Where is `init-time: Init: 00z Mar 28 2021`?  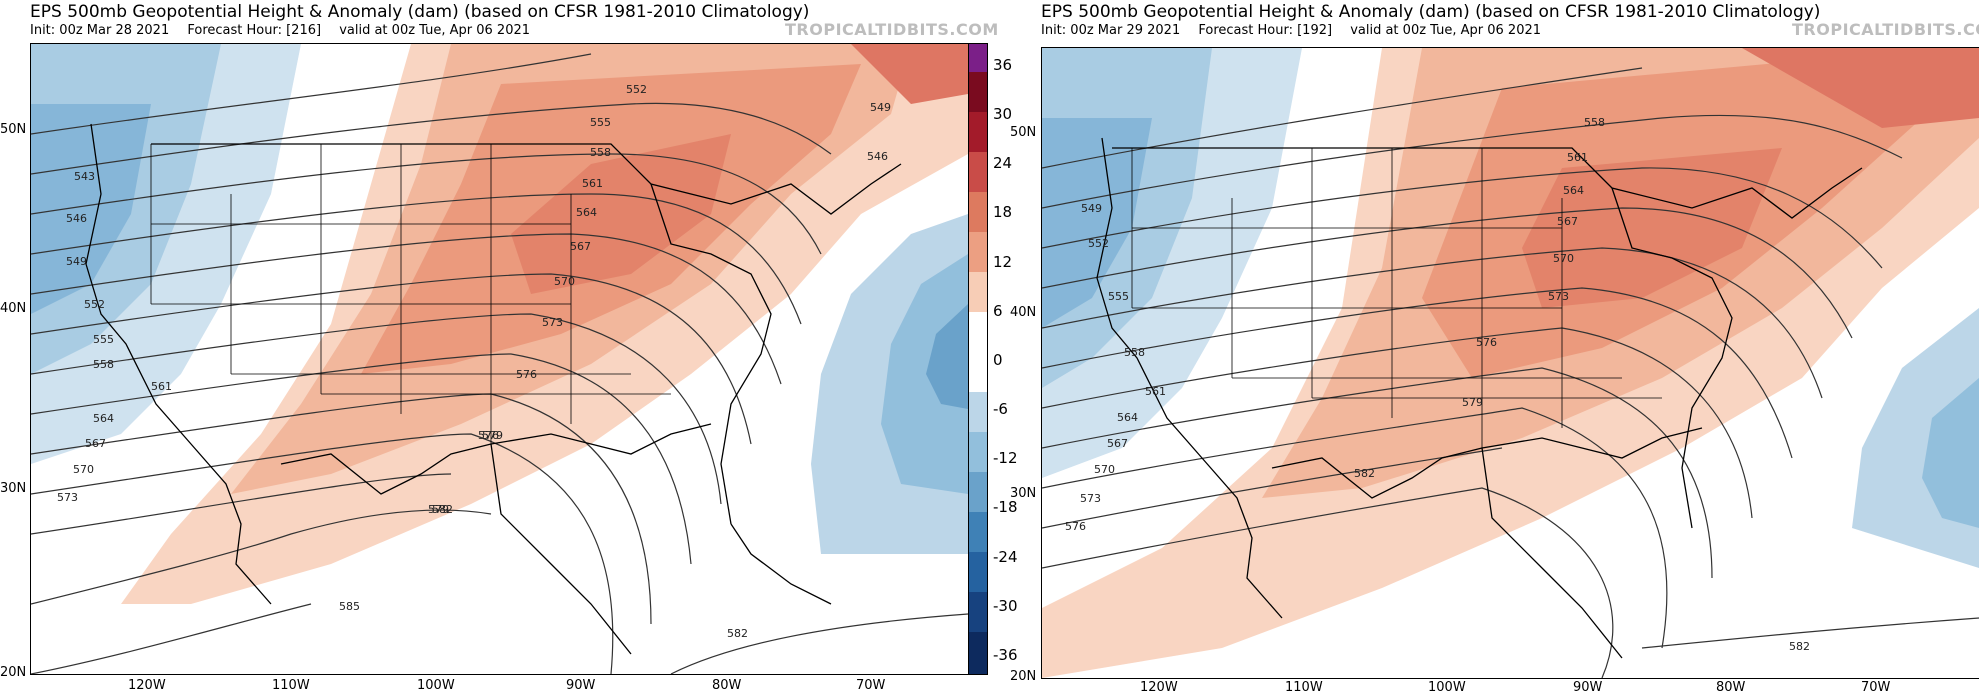
init-time: Init: 00z Mar 28 2021 is located at coordinates (100, 30).